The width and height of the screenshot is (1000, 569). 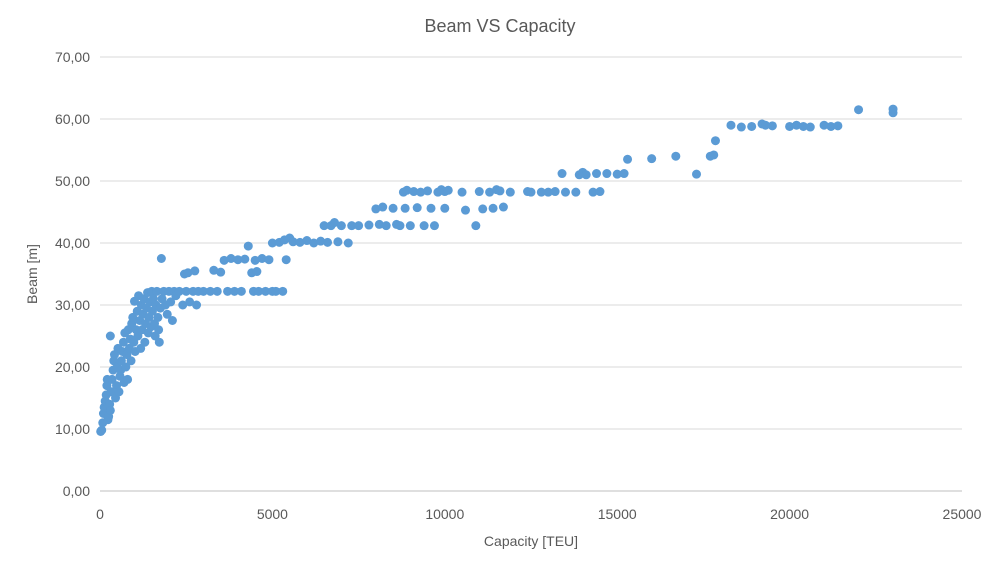 I want to click on y-tick-label: 70,00, so click(x=72, y=57).